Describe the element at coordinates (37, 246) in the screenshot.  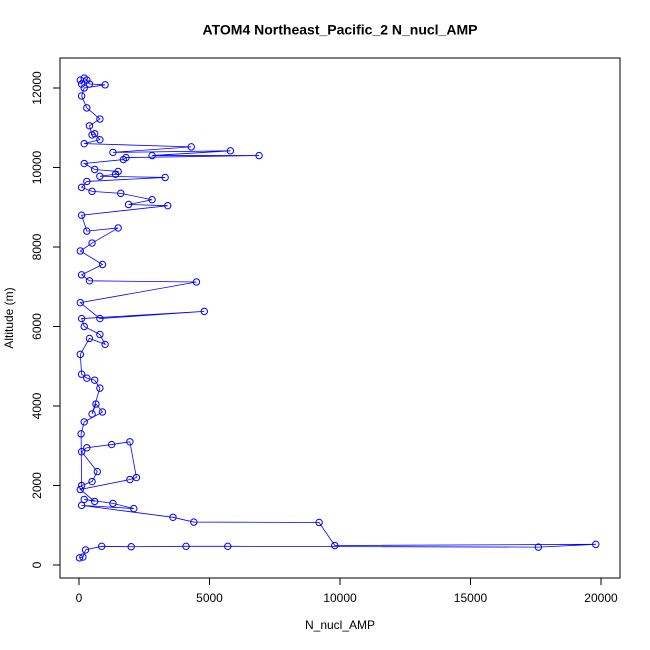
I see `y-tick-label: 8000` at that location.